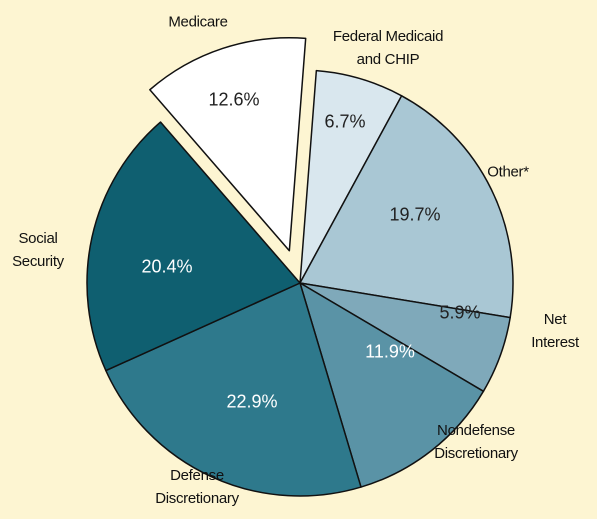 This screenshot has width=597, height=519. What do you see at coordinates (388, 48) in the screenshot?
I see `slice-label: Federal Medicaid and CHIP` at bounding box center [388, 48].